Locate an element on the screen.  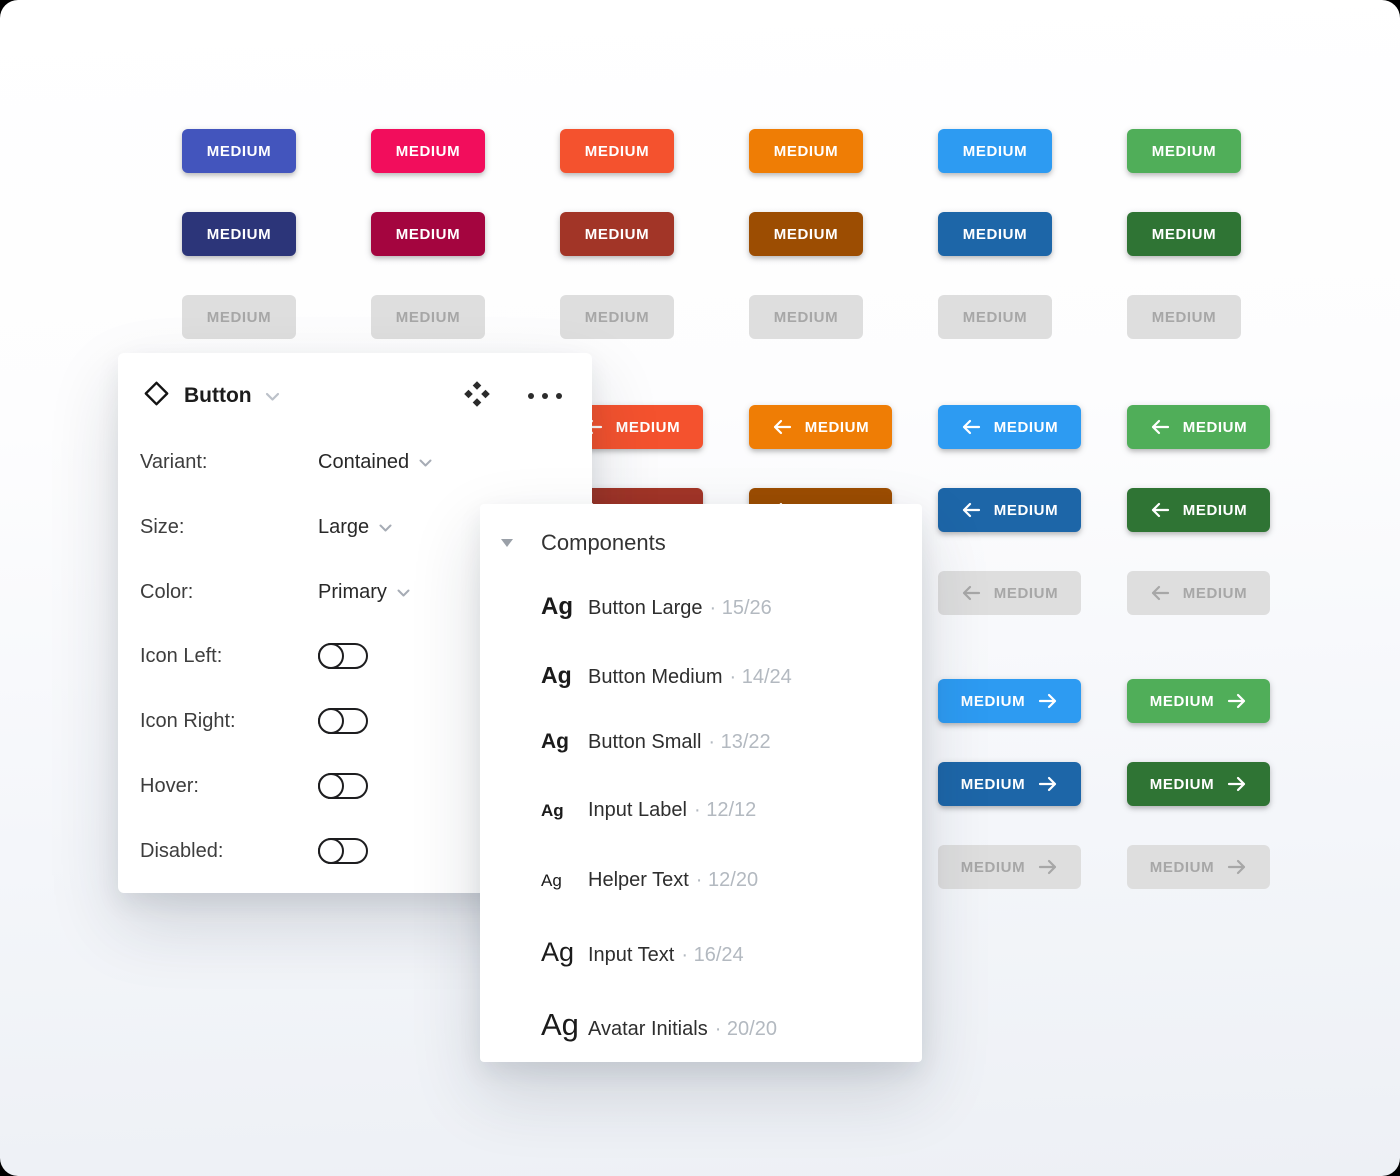
style-name: Button Large is located at coordinates (645, 608).